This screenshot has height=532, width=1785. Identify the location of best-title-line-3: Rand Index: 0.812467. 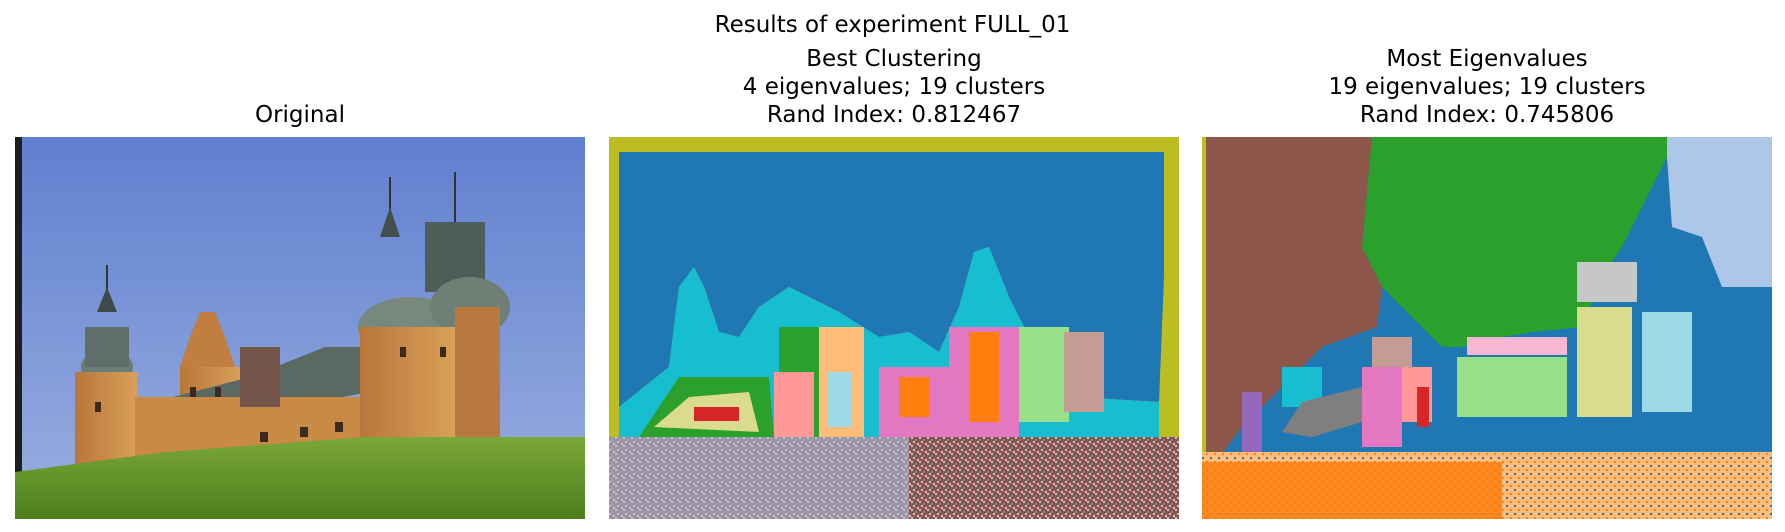
(894, 115).